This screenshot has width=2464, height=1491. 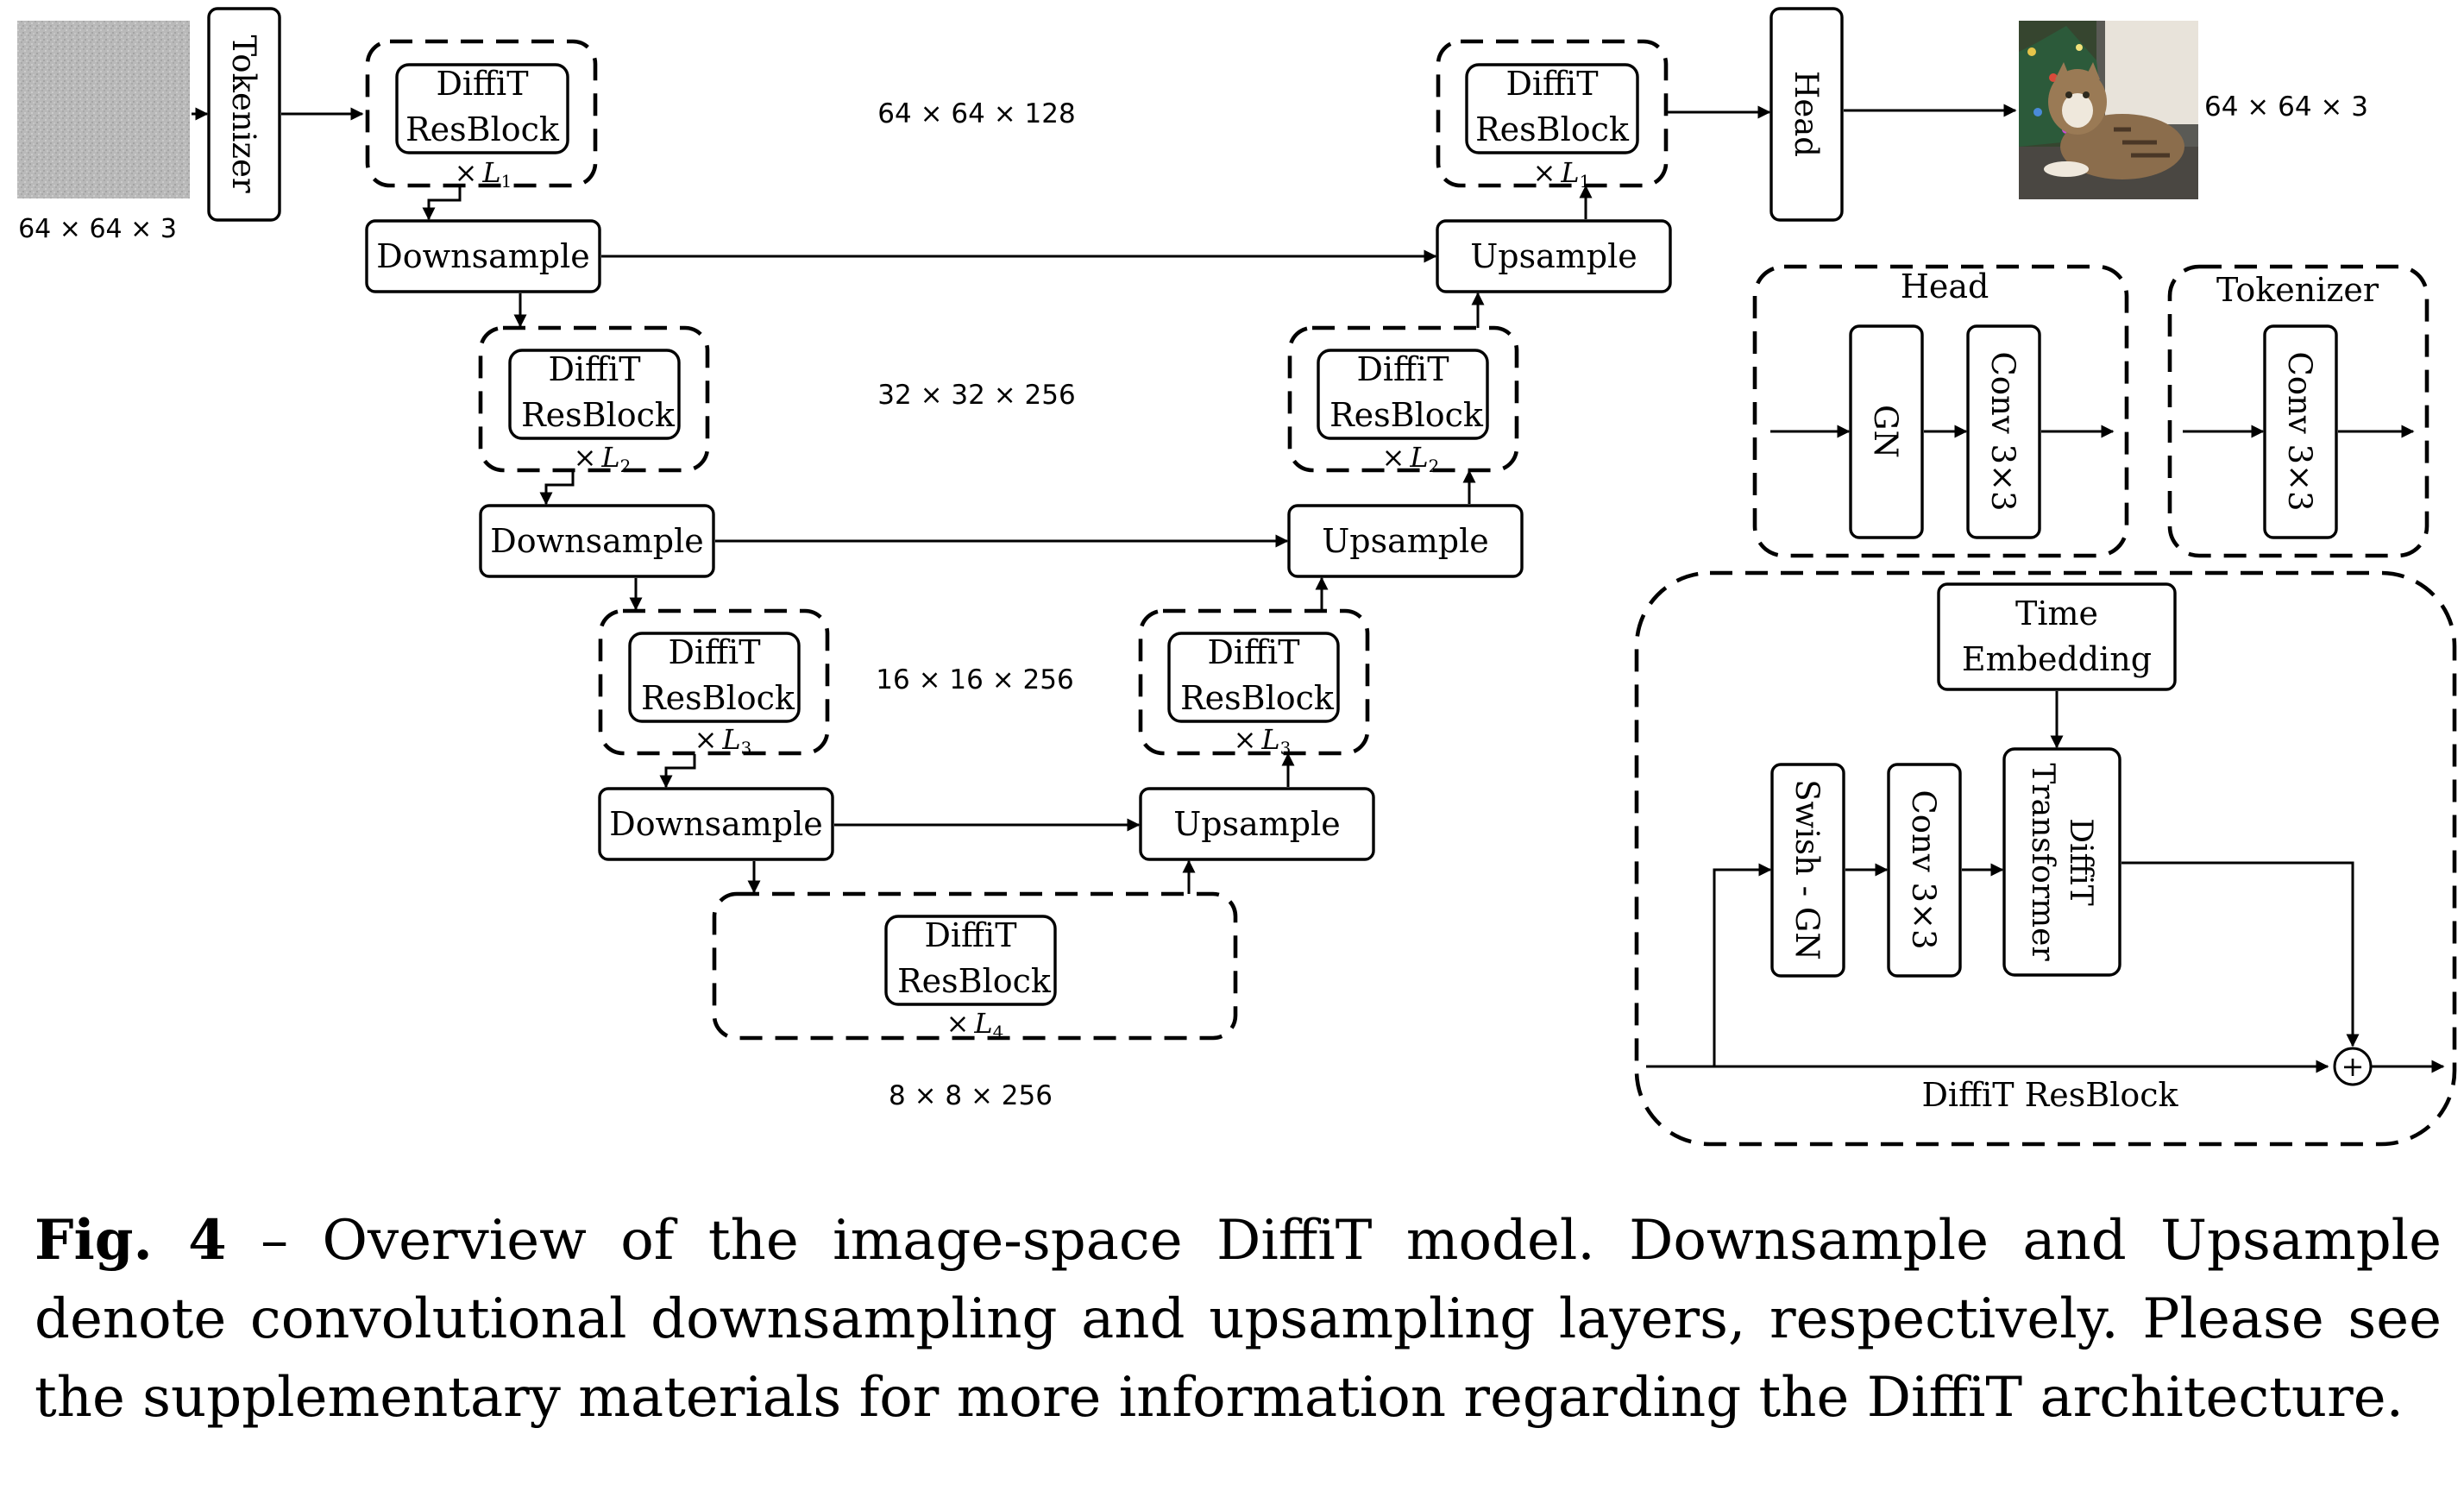 What do you see at coordinates (714, 652) in the screenshot?
I see `encoder-level3-resblock-title: DiffiT` at bounding box center [714, 652].